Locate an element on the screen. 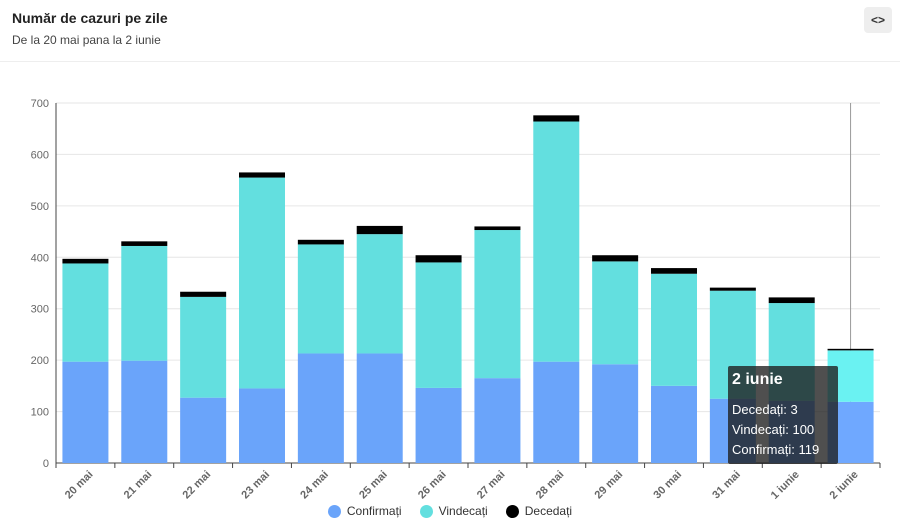 Image resolution: width=900 pixels, height=528 pixels. chart-subtitle: De la 20 mai pana la 2 iunie is located at coordinates (86, 40).